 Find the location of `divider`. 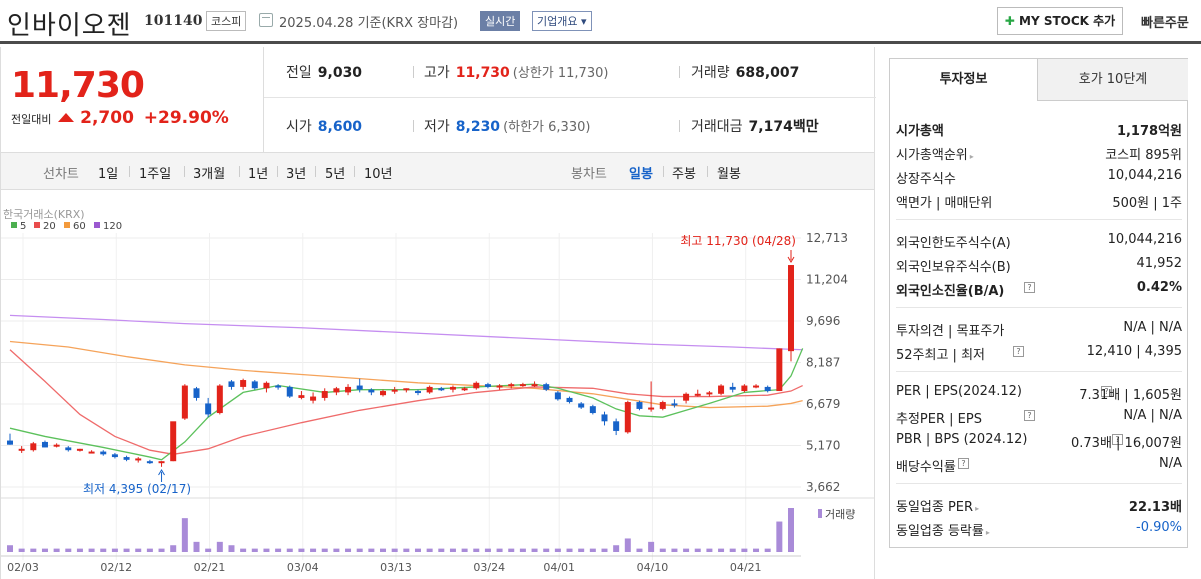

divider is located at coordinates (1039, 371).